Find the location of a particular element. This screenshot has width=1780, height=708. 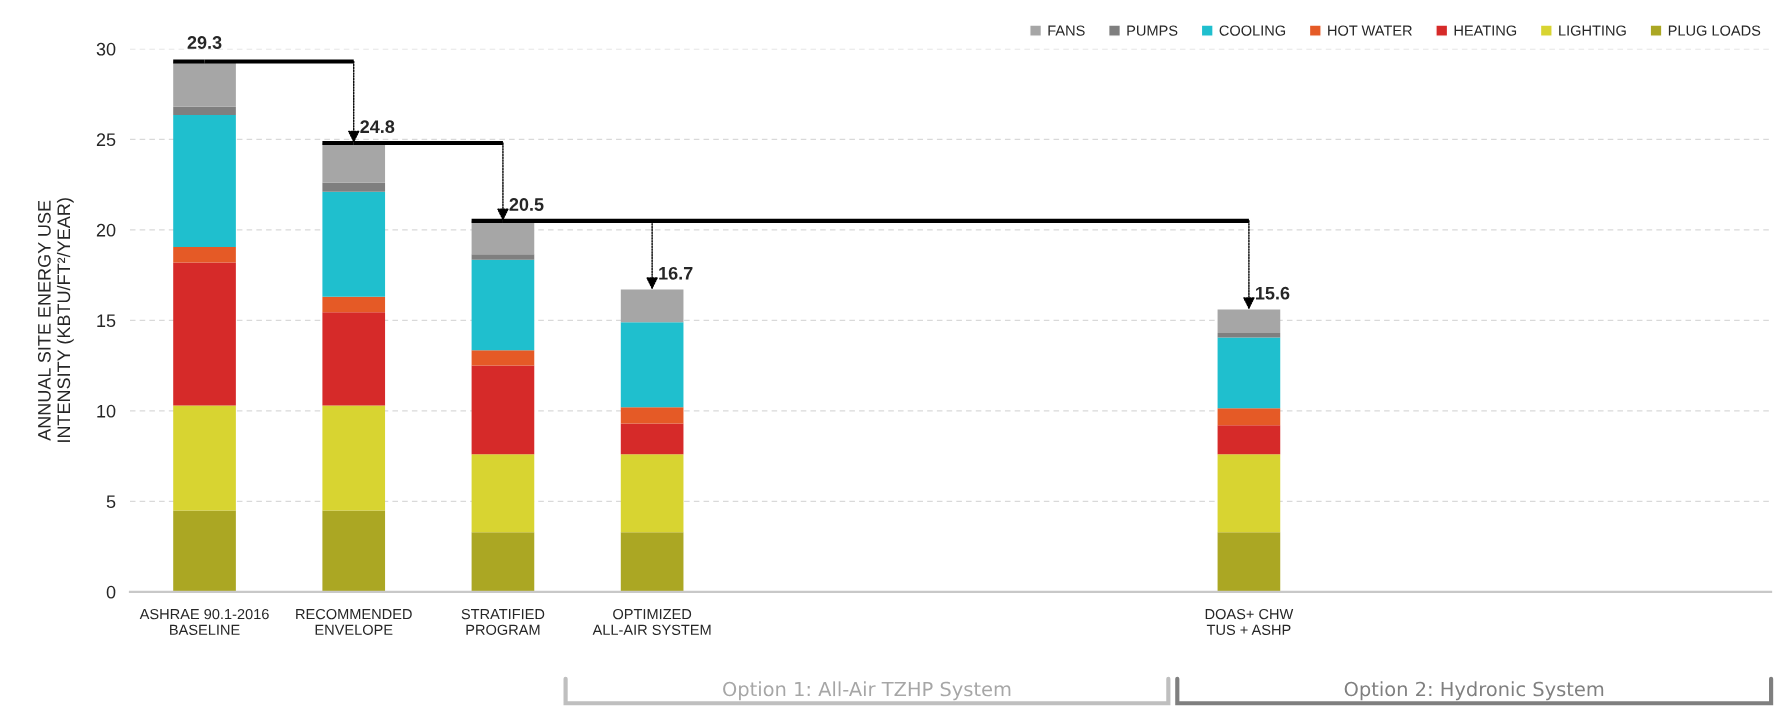

legend-label: HEATING is located at coordinates (1485, 30).